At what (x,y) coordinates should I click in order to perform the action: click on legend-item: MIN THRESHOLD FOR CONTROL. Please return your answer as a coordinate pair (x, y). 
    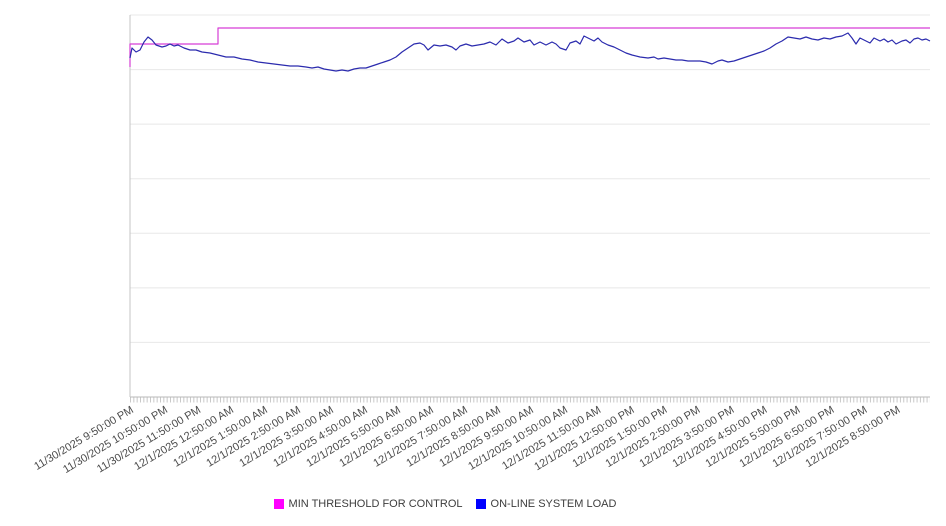
    Looking at the image, I should click on (368, 504).